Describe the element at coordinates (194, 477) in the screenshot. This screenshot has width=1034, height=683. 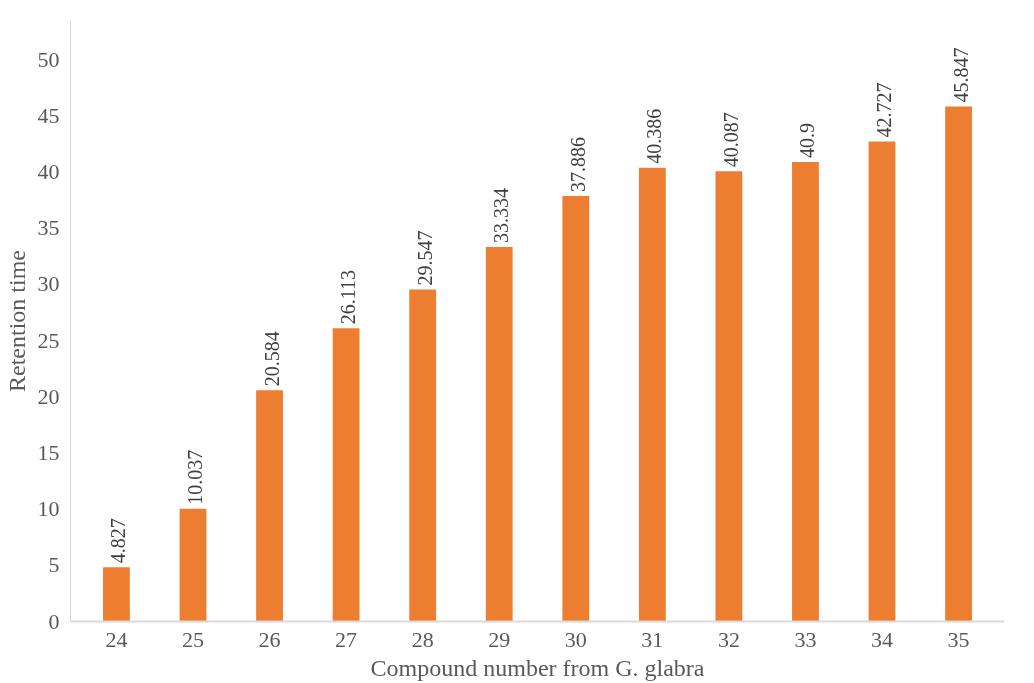
I see `data-label: 10.037` at that location.